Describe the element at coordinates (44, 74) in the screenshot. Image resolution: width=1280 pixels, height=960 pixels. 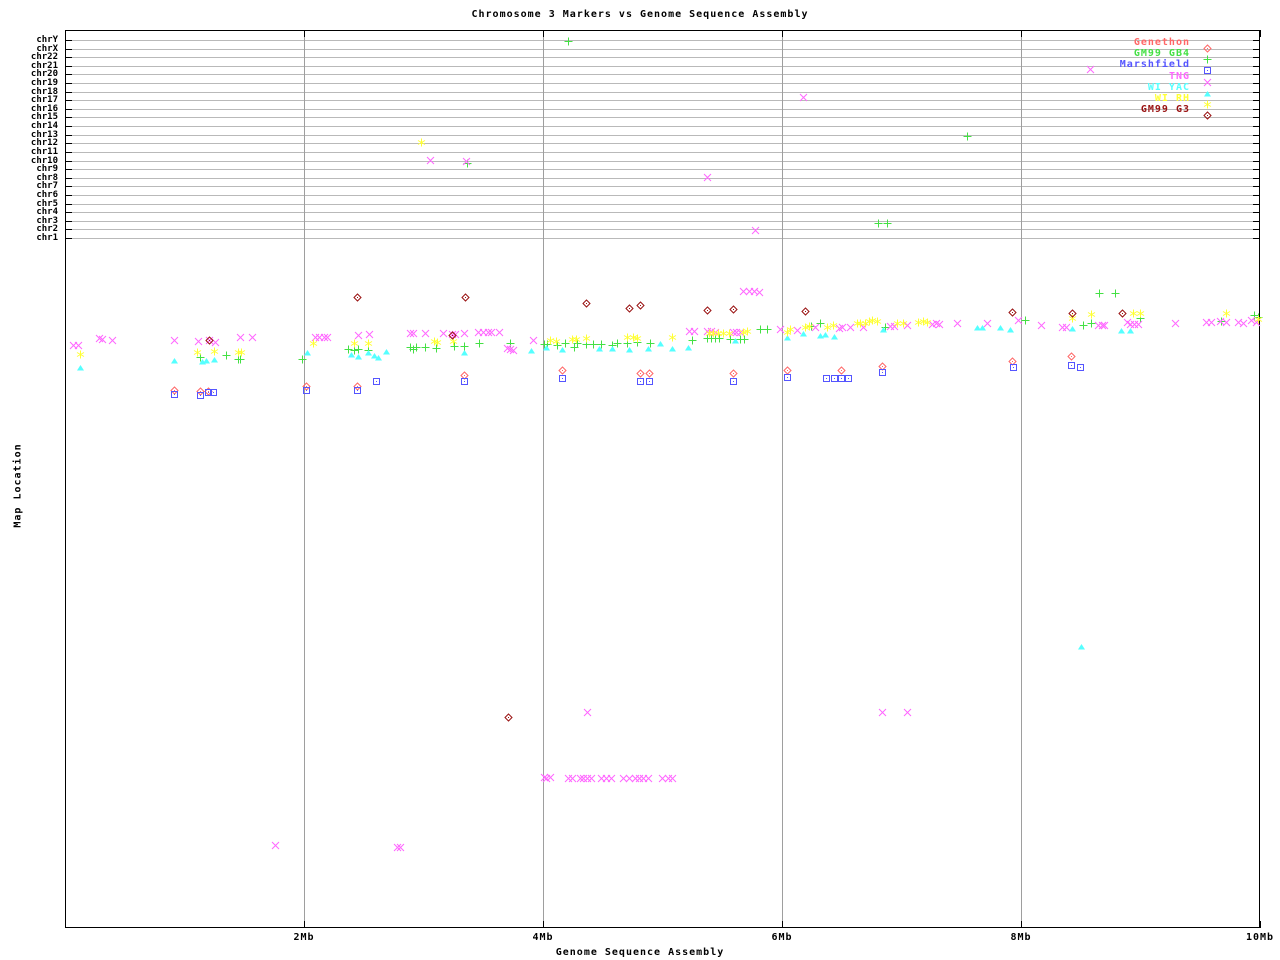
I see `chr-axis-label: chr20` at that location.